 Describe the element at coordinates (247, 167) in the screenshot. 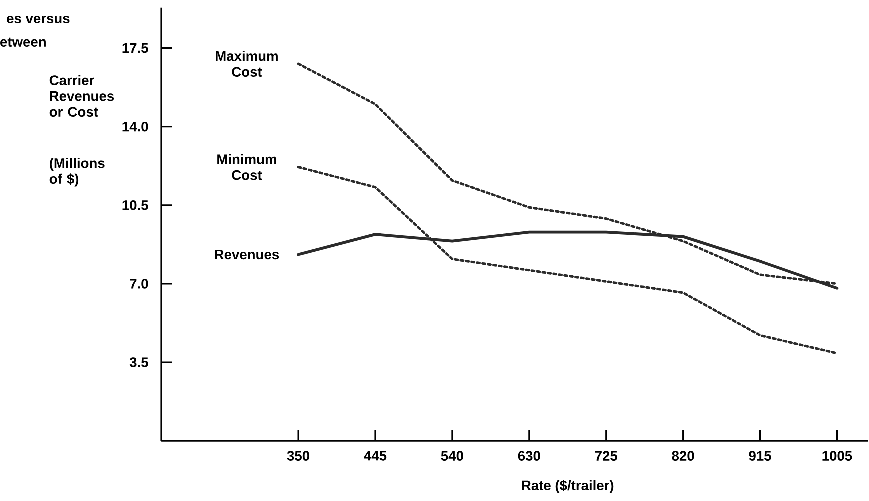

I see `series-label: Minimum Cost` at that location.